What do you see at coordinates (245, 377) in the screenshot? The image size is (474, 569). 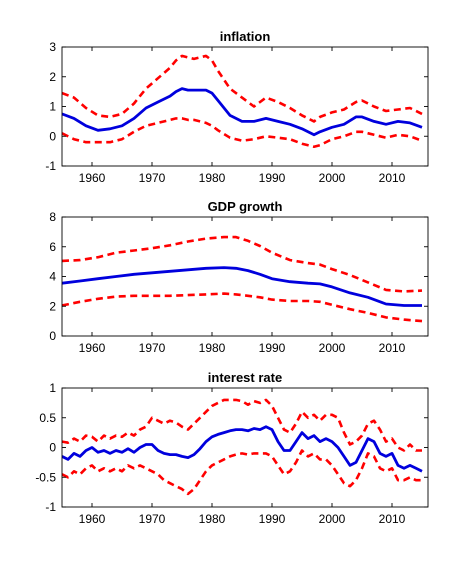 I see `chart-title: interest rate` at bounding box center [245, 377].